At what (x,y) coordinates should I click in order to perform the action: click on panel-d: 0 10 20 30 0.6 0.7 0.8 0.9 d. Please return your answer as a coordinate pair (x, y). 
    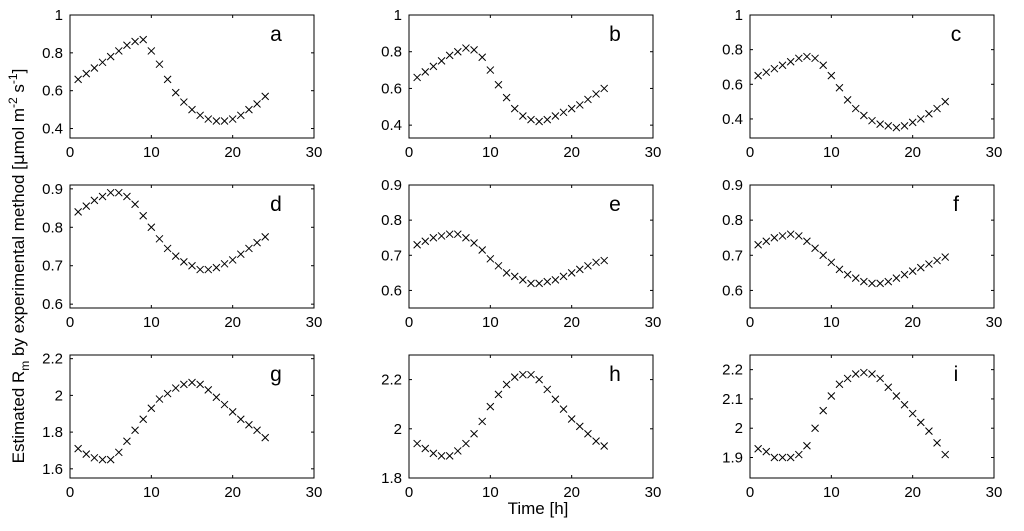
    Looking at the image, I should click on (182, 256).